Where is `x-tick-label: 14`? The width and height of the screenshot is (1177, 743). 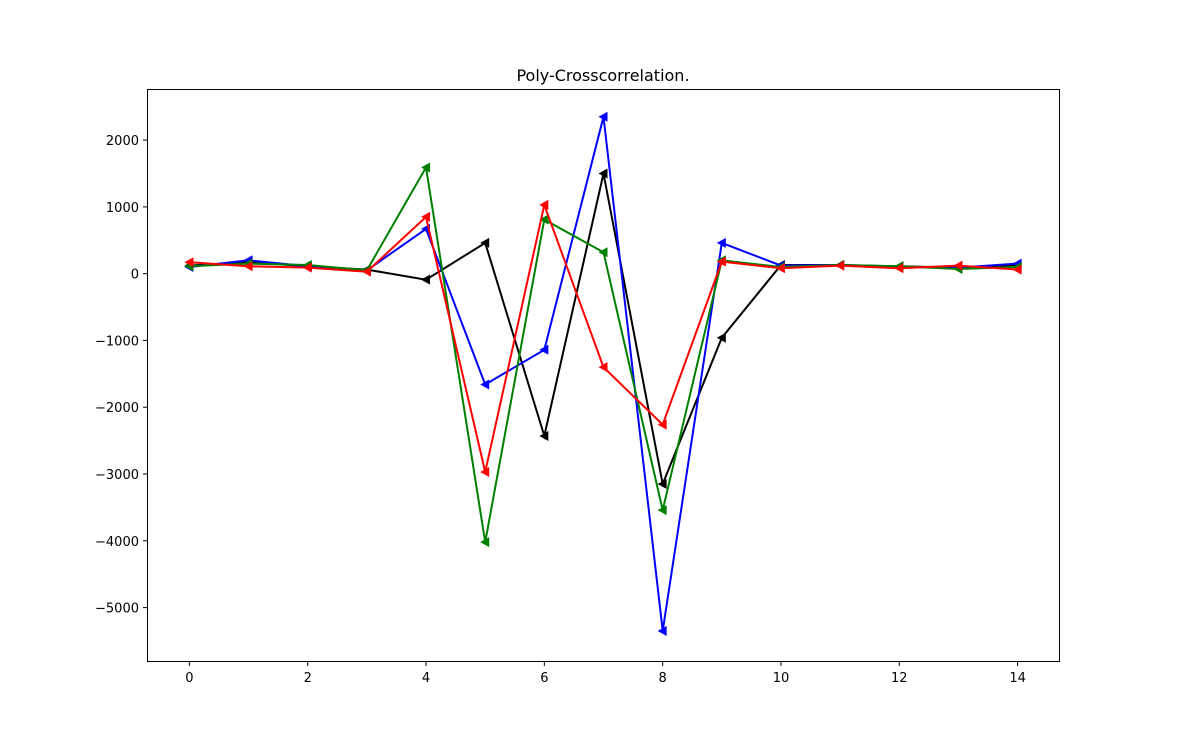
x-tick-label: 14 is located at coordinates (1017, 678).